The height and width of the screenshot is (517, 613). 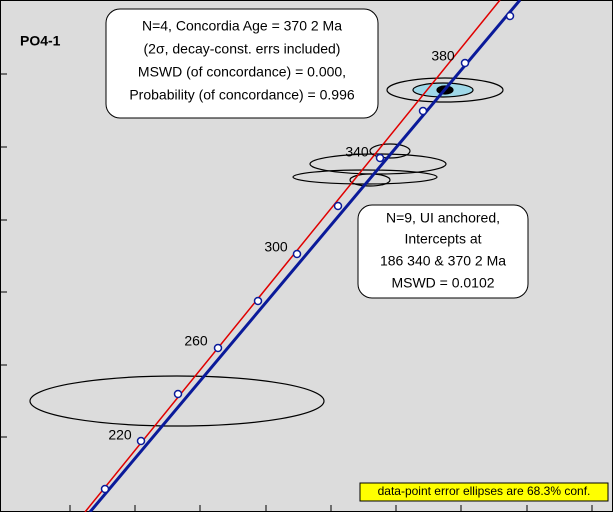 I want to click on concordia-box, so click(x=242, y=63).